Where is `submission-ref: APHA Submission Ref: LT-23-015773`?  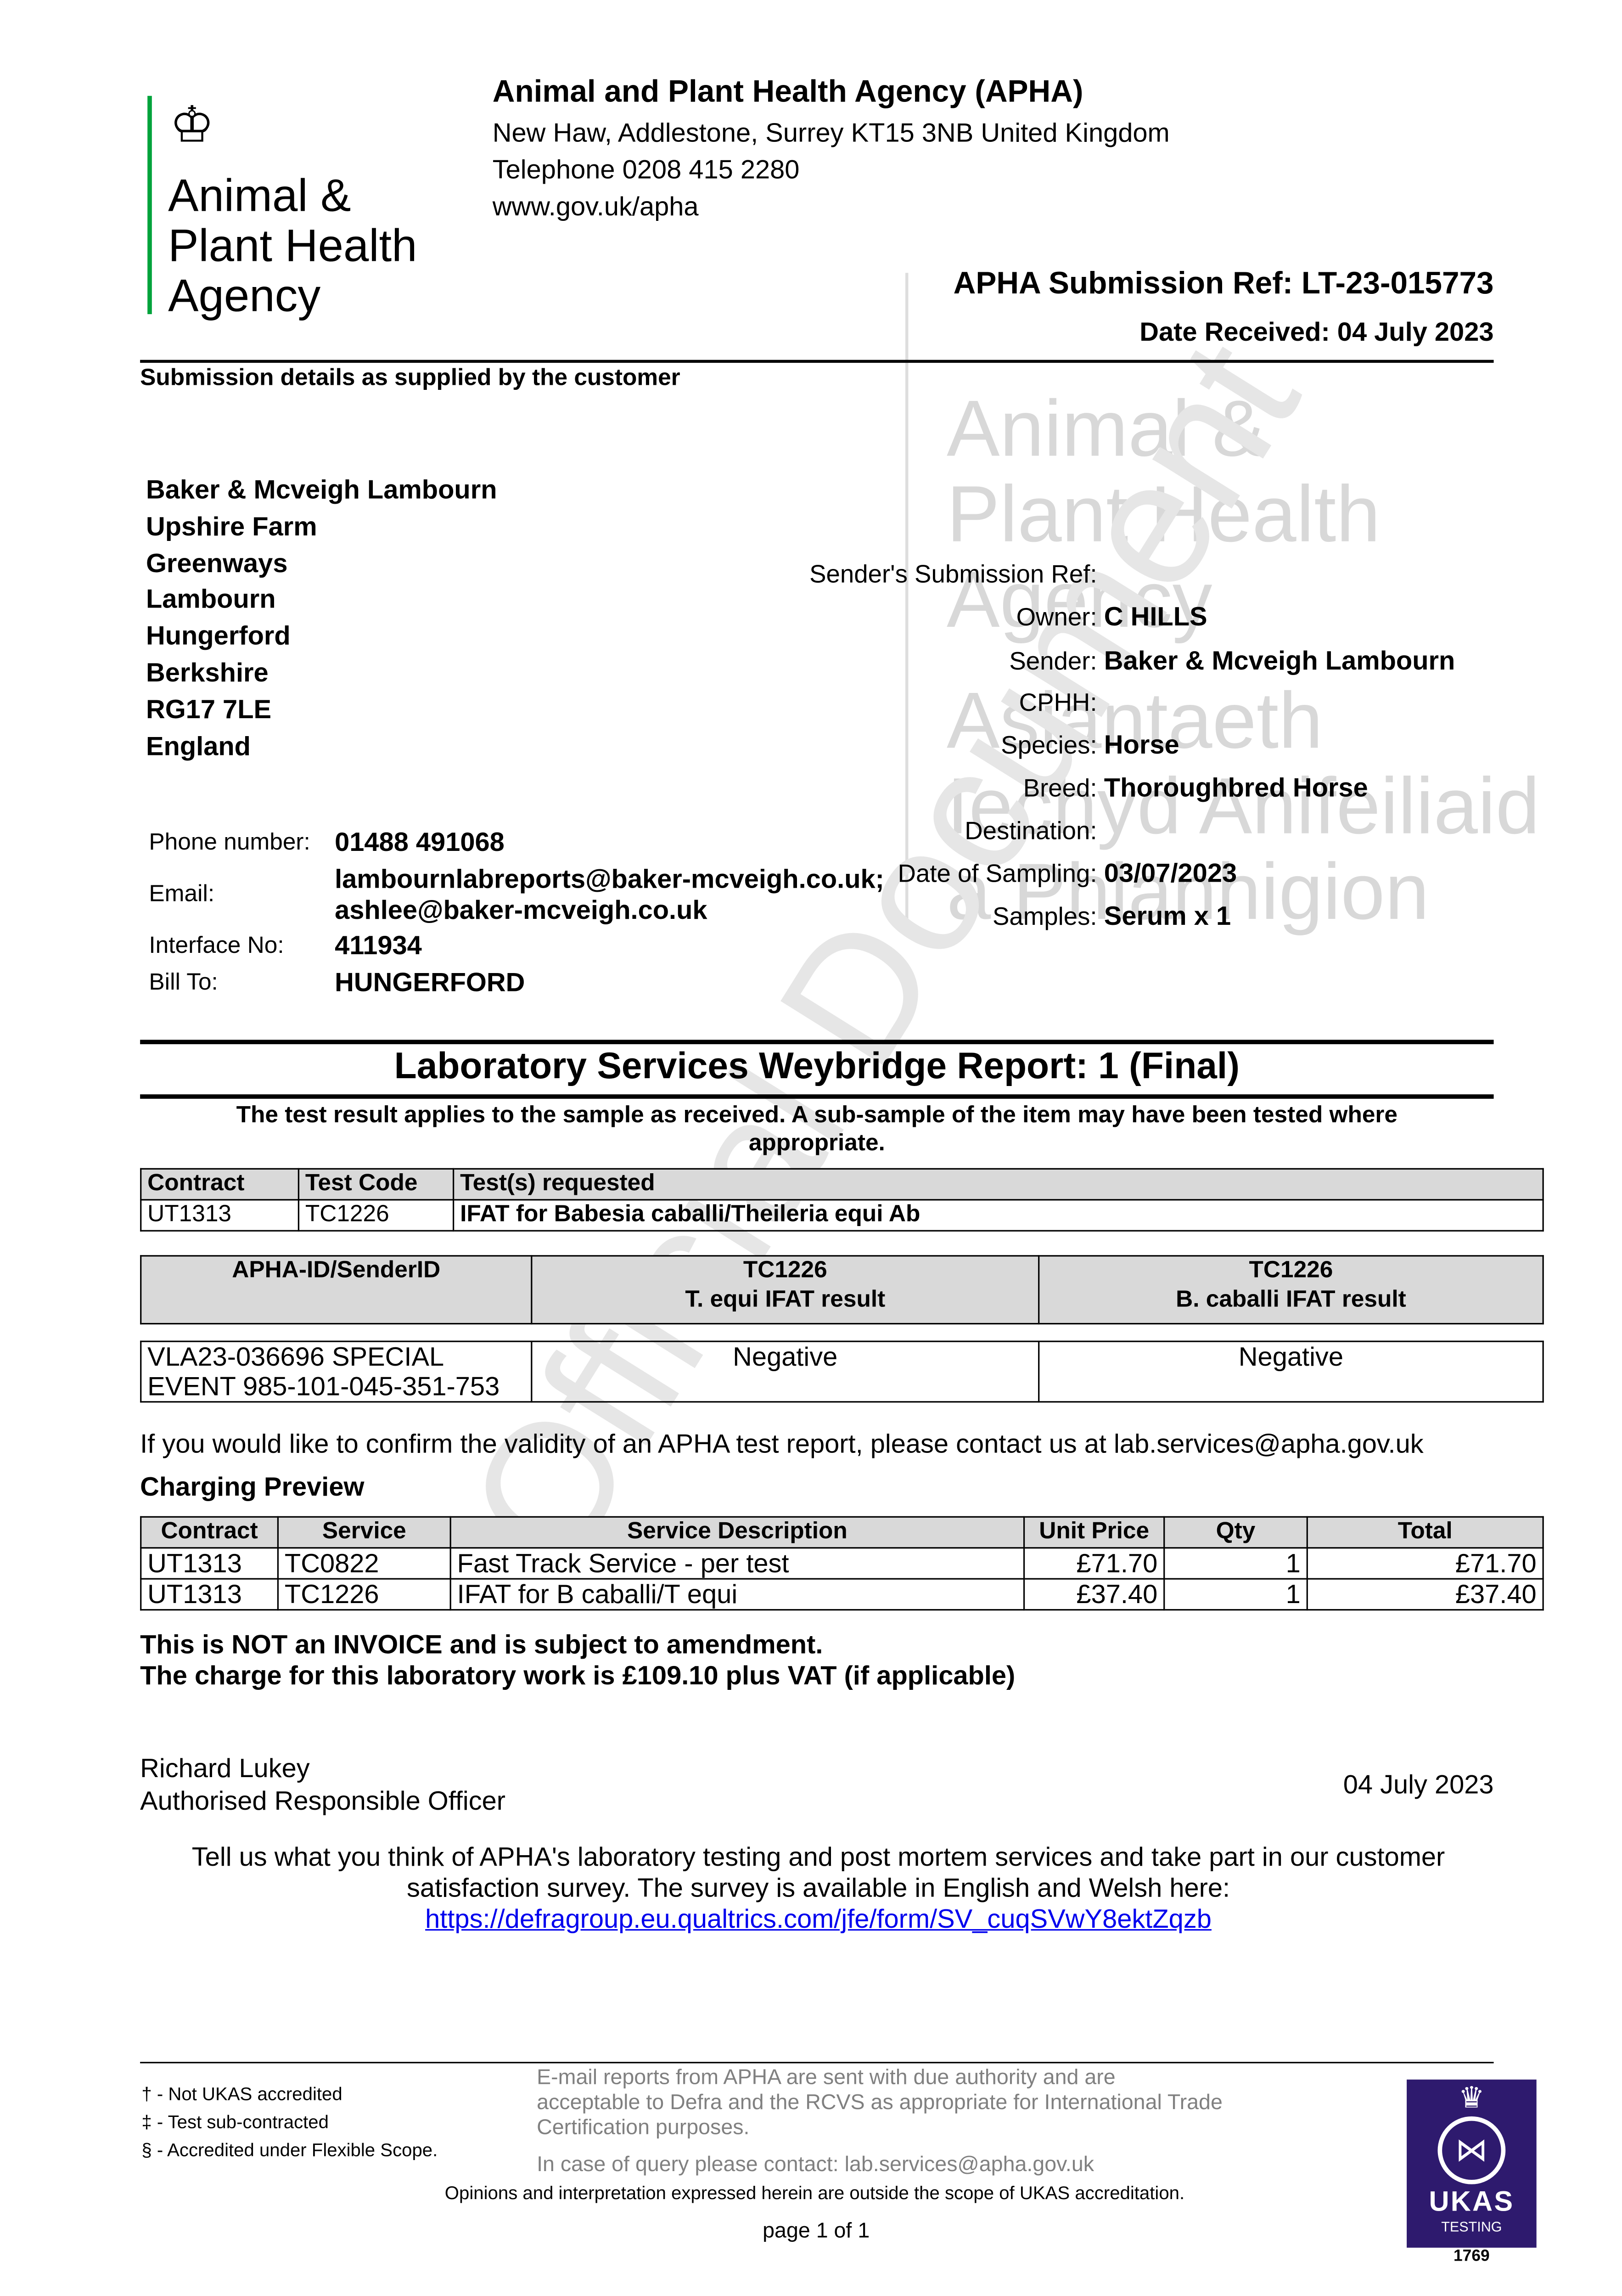
submission-ref: APHA Submission Ref: LT-23-015773 is located at coordinates (1223, 284).